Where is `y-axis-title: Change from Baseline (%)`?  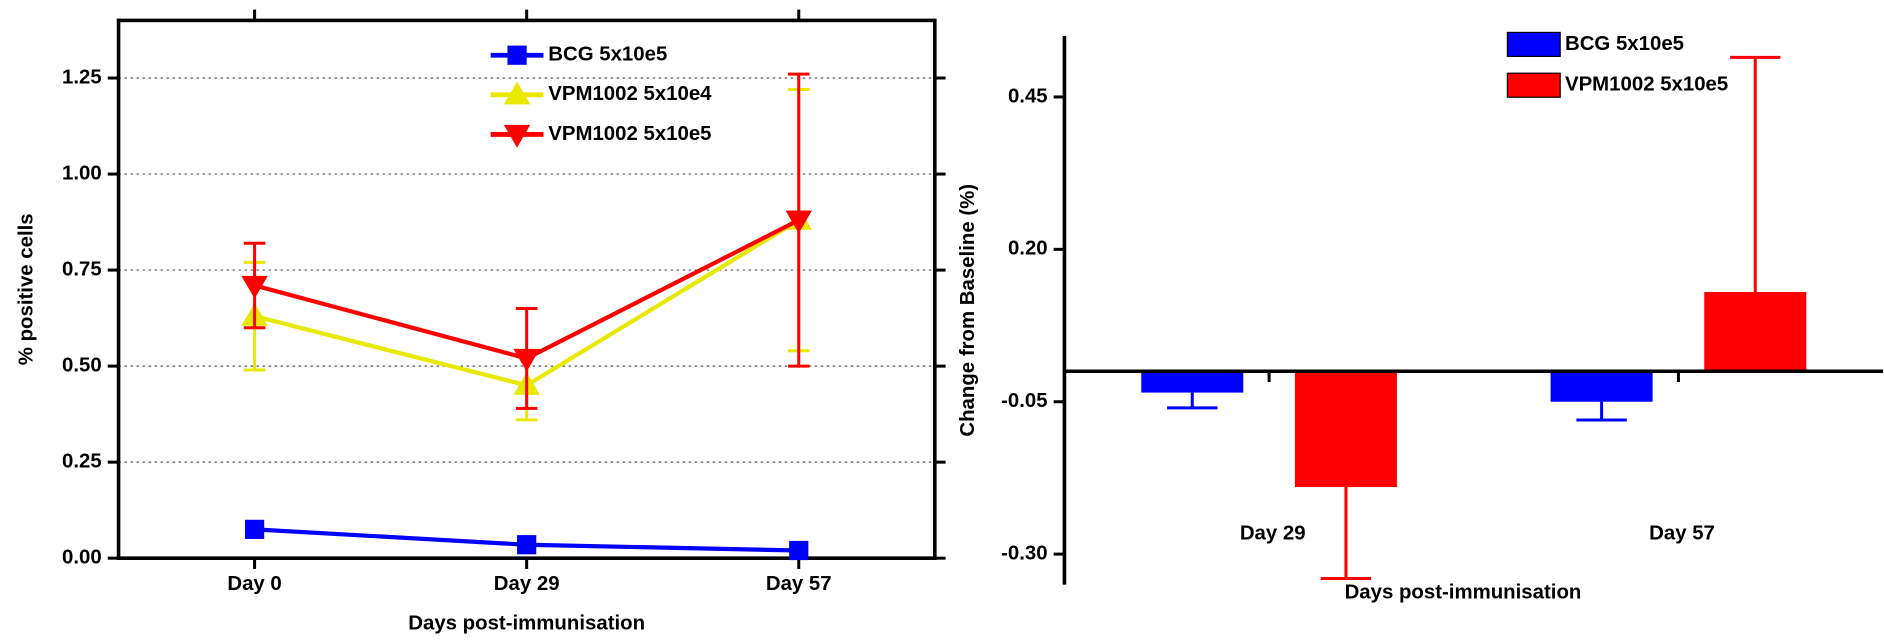
y-axis-title: Change from Baseline (%) is located at coordinates (968, 310).